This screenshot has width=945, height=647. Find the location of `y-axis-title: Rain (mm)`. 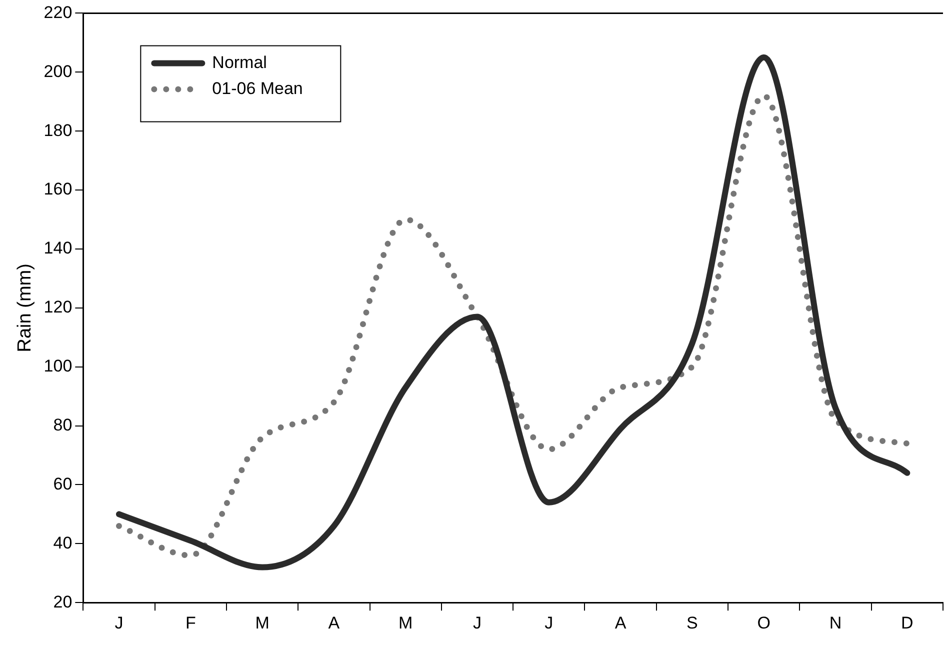

y-axis-title: Rain (mm) is located at coordinates (25, 308).